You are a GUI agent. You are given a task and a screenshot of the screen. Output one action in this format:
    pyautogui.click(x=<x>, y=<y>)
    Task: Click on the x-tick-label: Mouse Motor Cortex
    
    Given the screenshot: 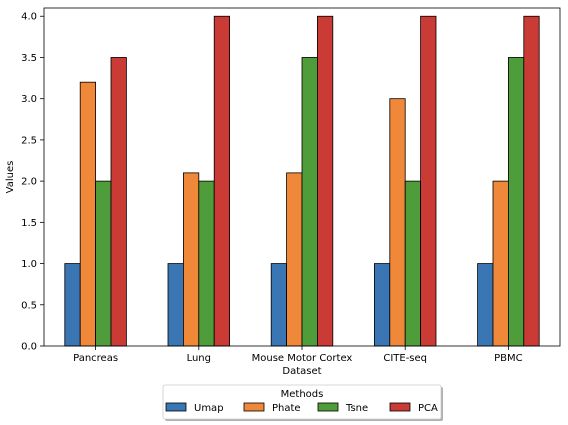 What is the action you would take?
    pyautogui.click(x=302, y=358)
    